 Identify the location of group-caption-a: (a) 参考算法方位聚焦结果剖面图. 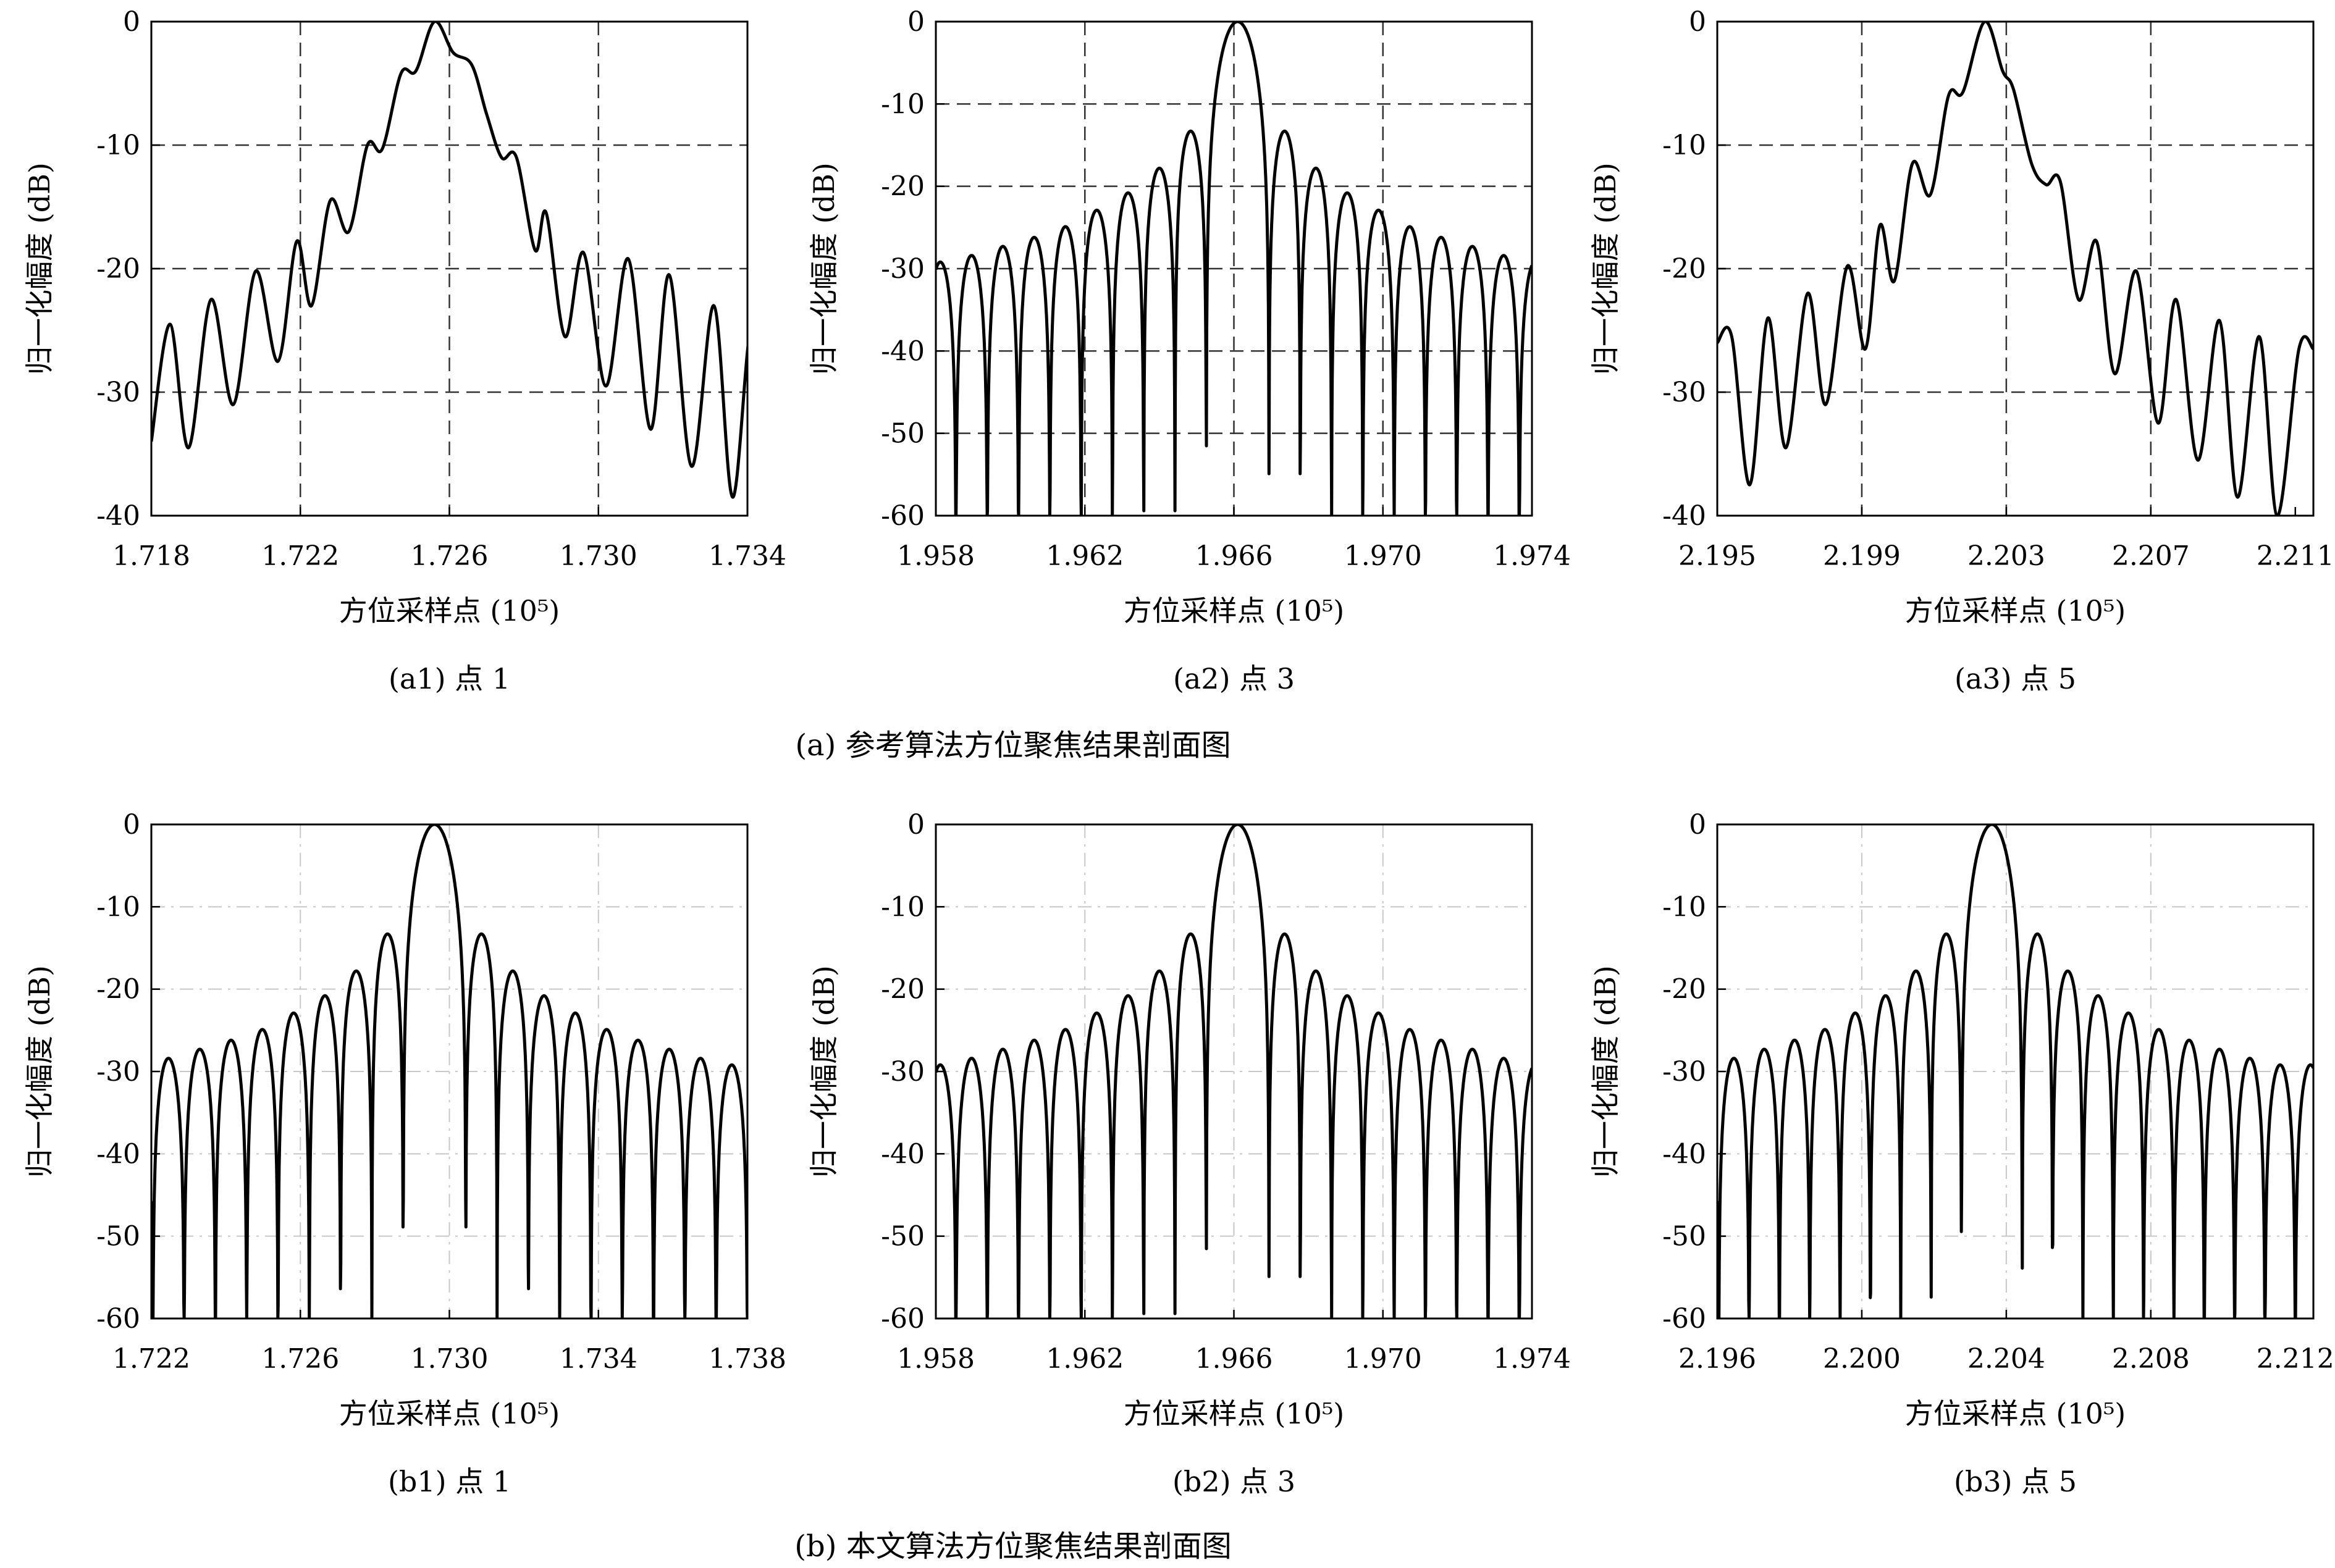
(1013, 745).